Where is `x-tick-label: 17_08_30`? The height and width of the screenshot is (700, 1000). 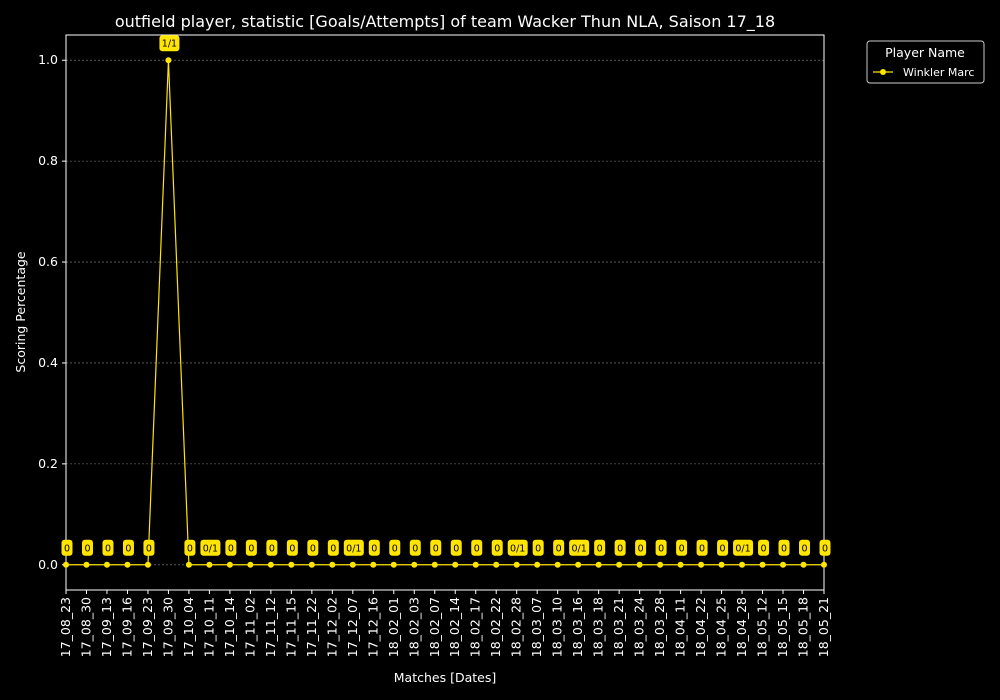 x-tick-label: 17_08_30 is located at coordinates (85, 627).